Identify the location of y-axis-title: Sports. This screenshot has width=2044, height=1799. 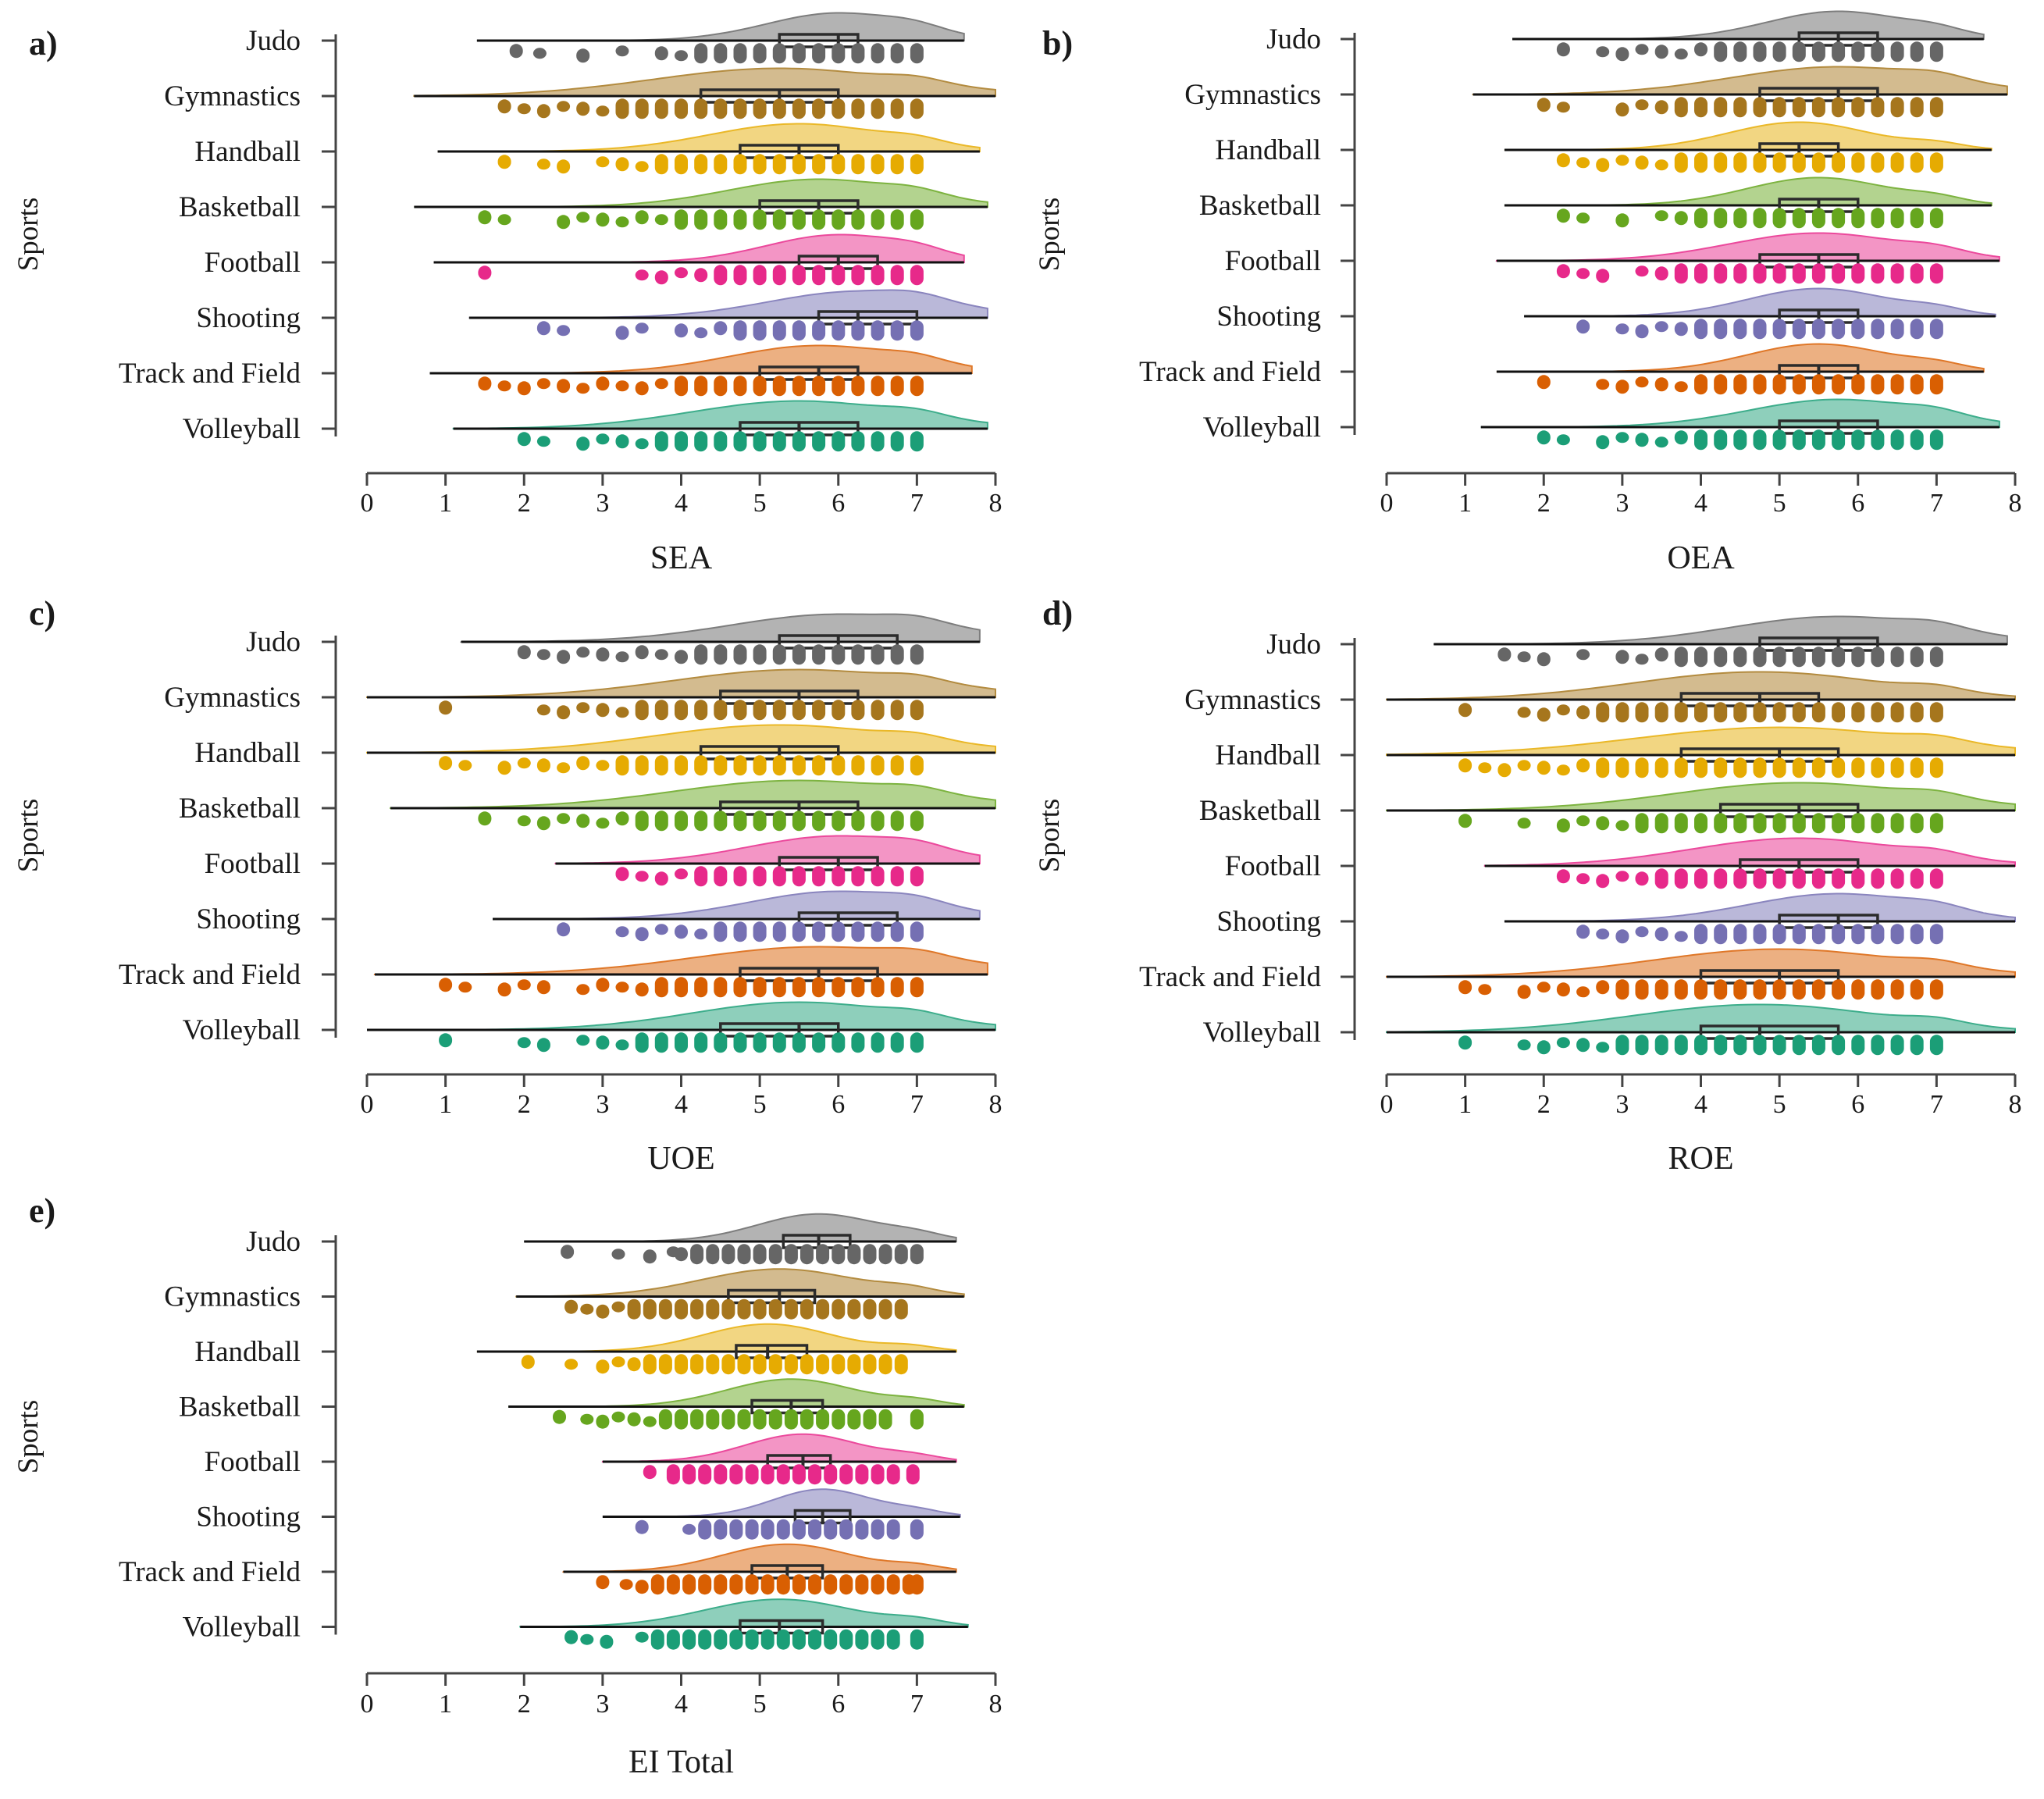
(1050, 836).